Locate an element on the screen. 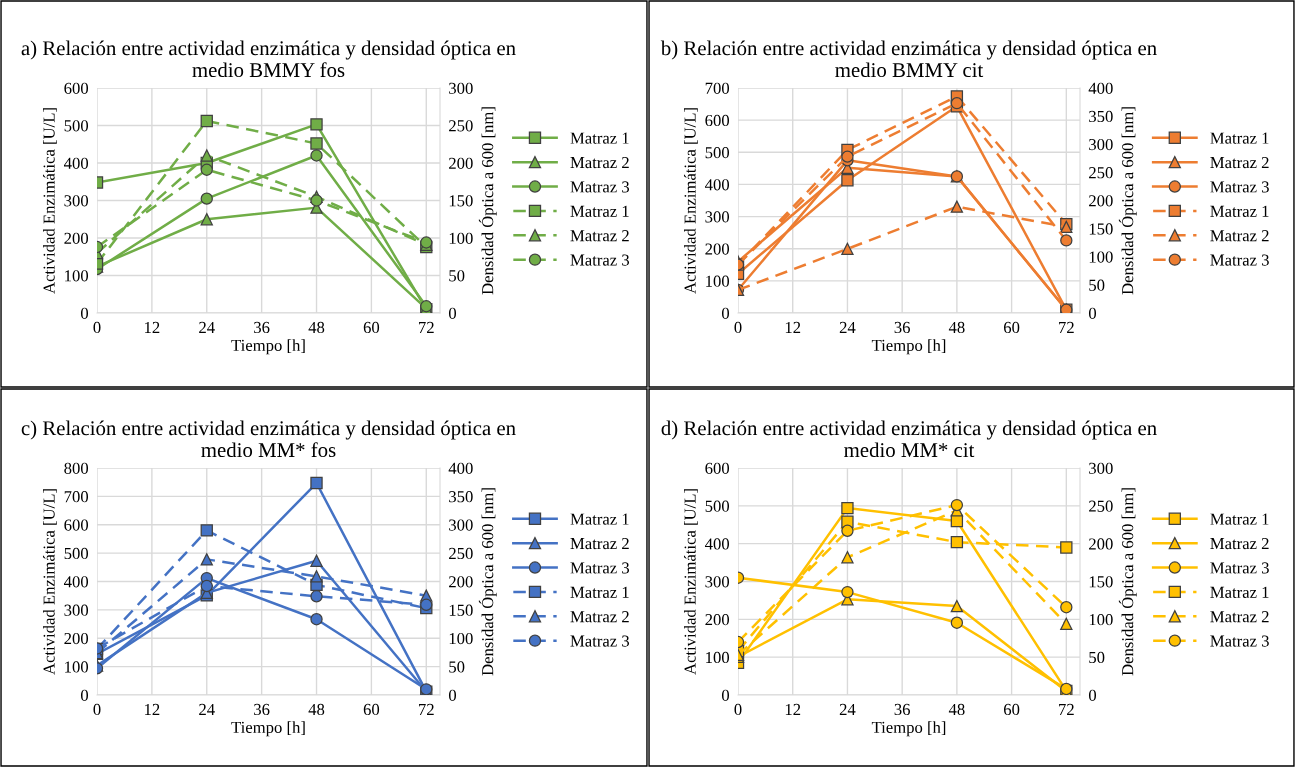  chart-title: c) Relación entre actividad enzimática y densidad óptica en medio MM* fos is located at coordinates (268, 439).